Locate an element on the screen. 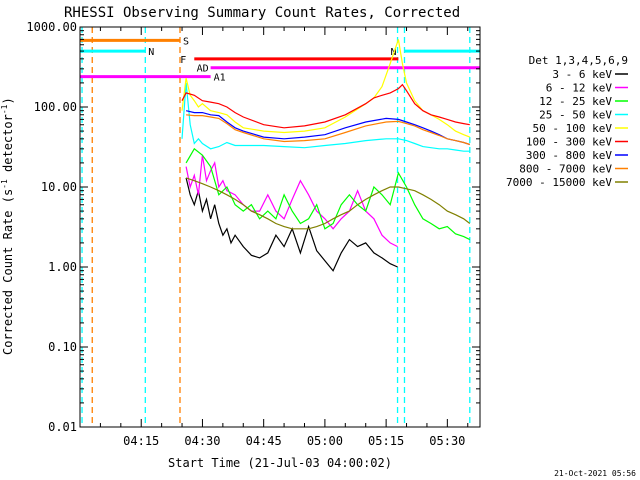 Image resolution: width=640 pixels, height=480 pixels. legend-entry-label: 300 - 800 keV is located at coordinates (569, 155).